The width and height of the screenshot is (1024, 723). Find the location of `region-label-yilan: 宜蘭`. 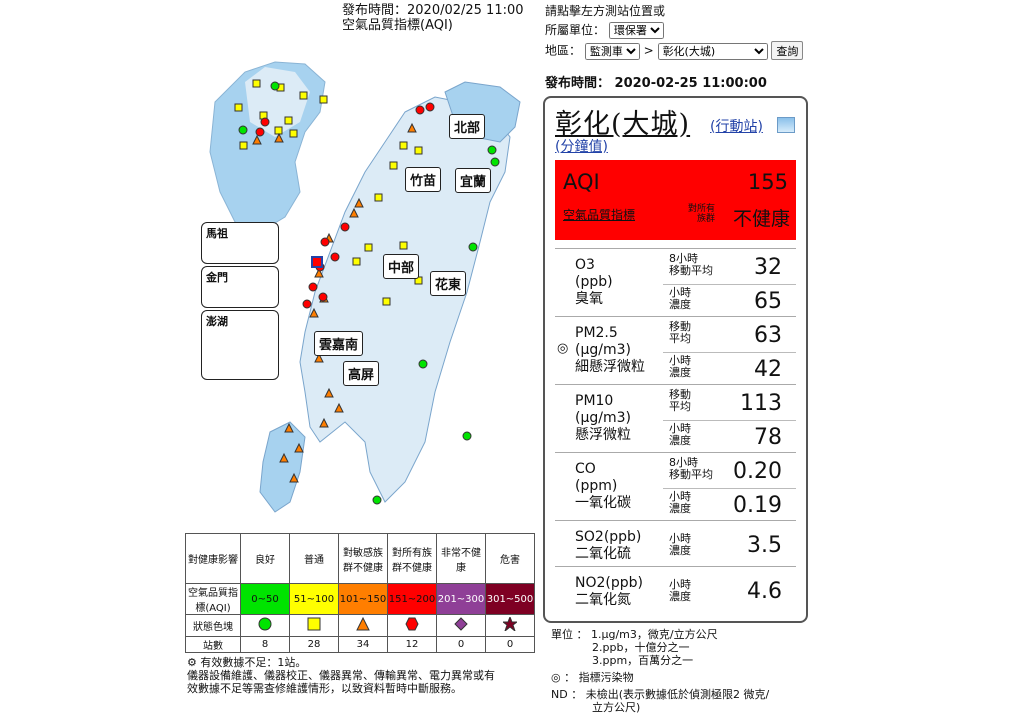

region-label-yilan: 宜蘭 is located at coordinates (473, 180).